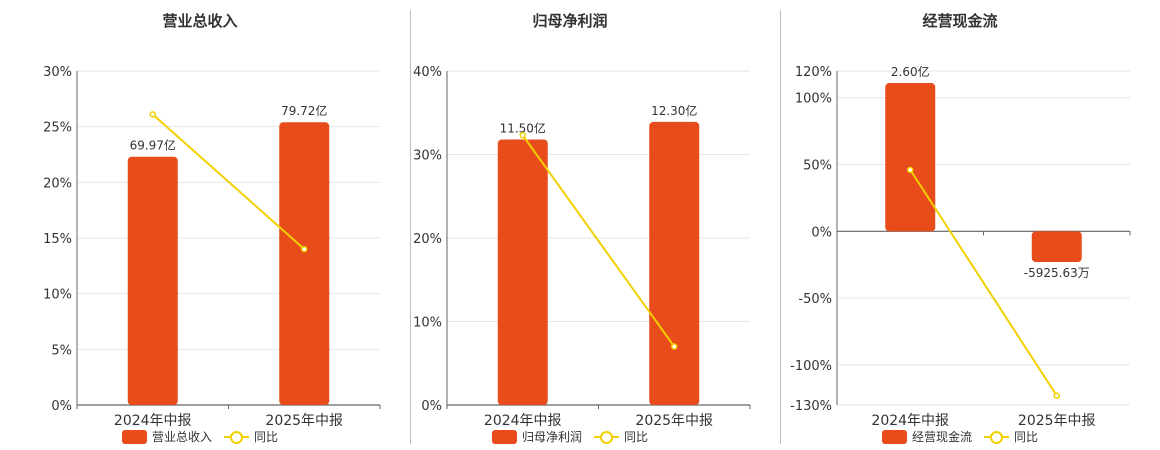  What do you see at coordinates (57, 239) in the screenshot?
I see `y-tick-label: 15%` at bounding box center [57, 239].